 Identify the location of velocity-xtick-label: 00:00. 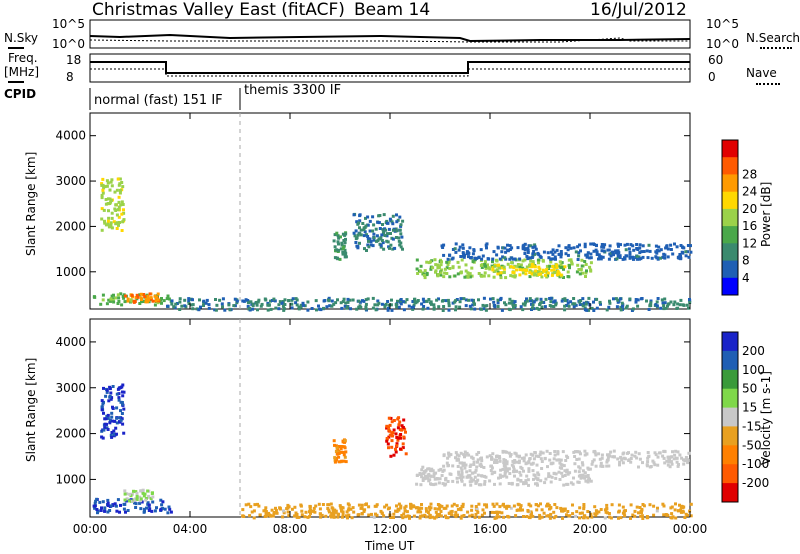
(690, 529).